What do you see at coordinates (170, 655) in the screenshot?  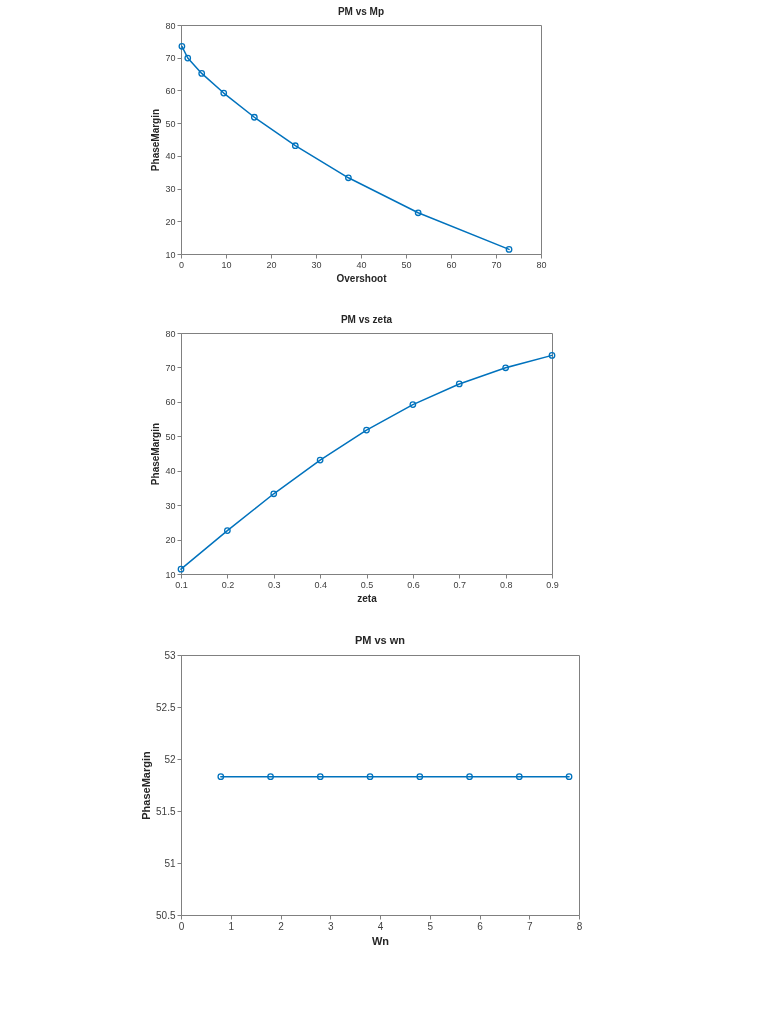 I see `y-tick-label: 53` at bounding box center [170, 655].